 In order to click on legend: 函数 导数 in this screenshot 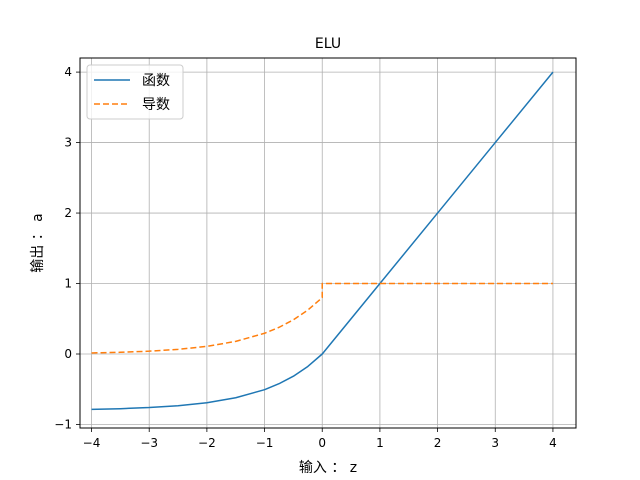, I will do `click(135, 92)`.